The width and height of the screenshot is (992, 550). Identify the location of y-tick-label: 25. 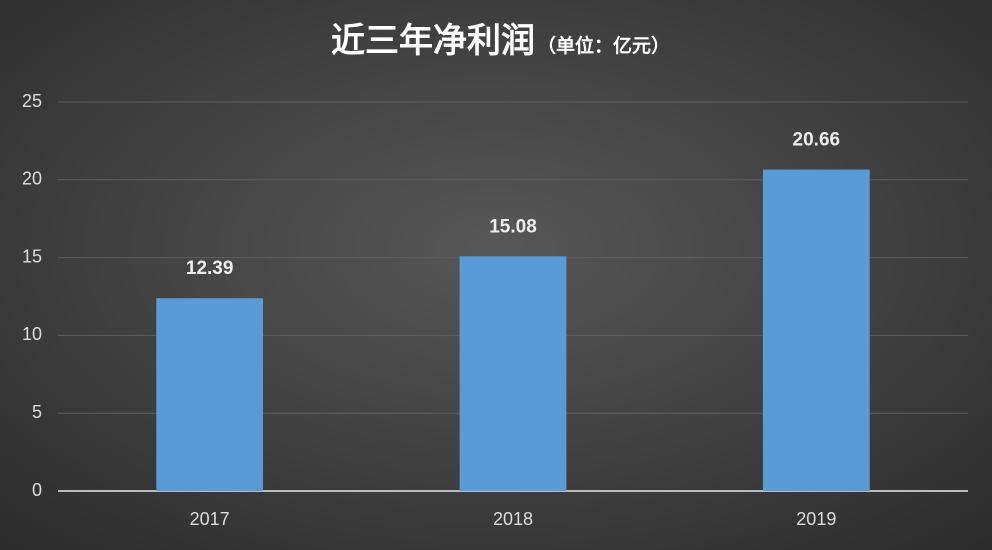
(32, 101).